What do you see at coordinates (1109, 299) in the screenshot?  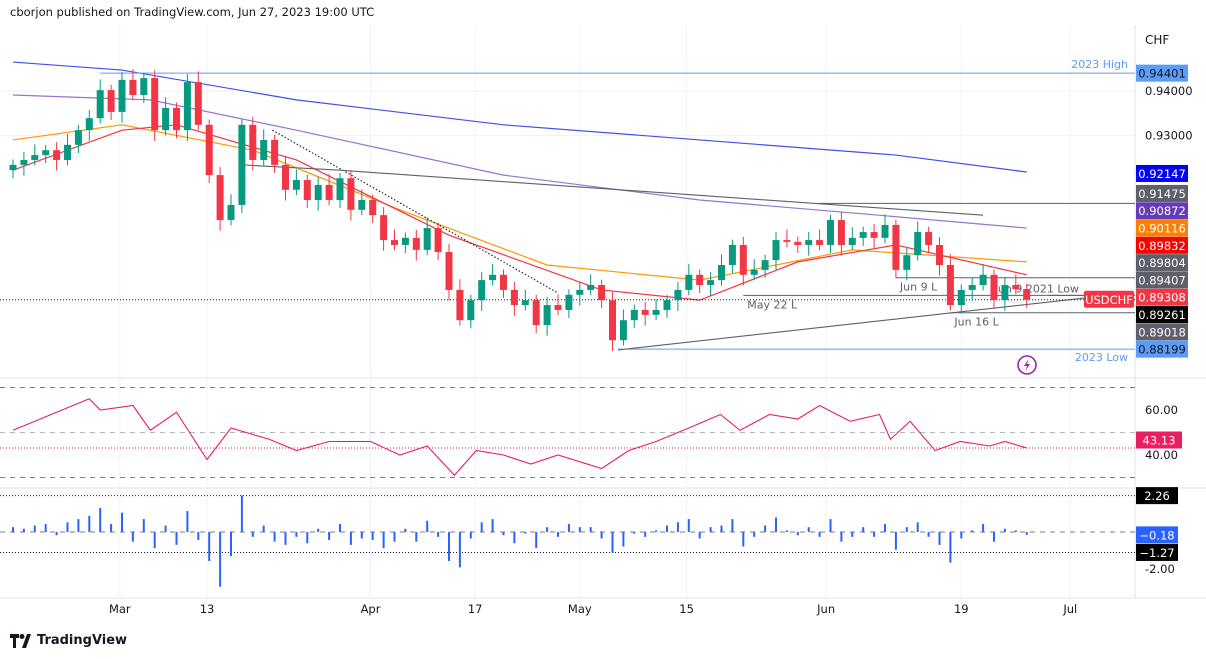 I see `symbol-tag: USDCHF` at bounding box center [1109, 299].